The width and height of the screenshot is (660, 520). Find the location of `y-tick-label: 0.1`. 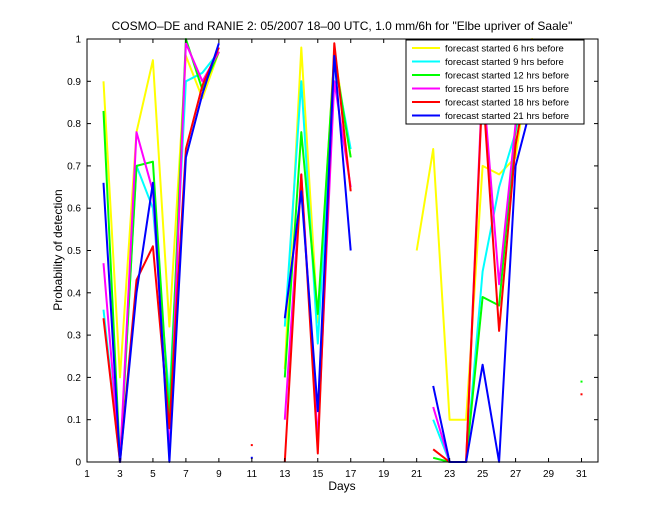

y-tick-label: 0.1 is located at coordinates (74, 420).